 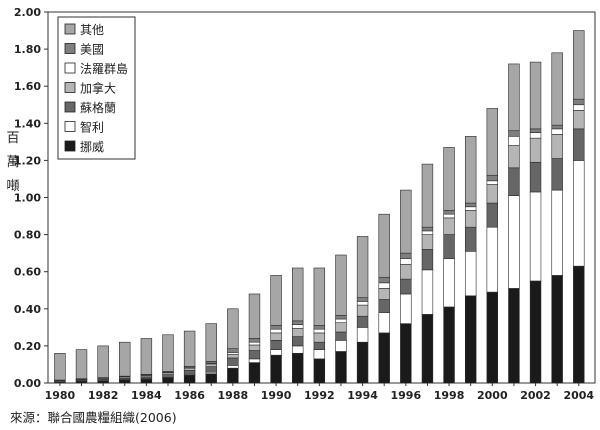 What do you see at coordinates (92, 50) in the screenshot?
I see `legend-label: 美國` at bounding box center [92, 50].